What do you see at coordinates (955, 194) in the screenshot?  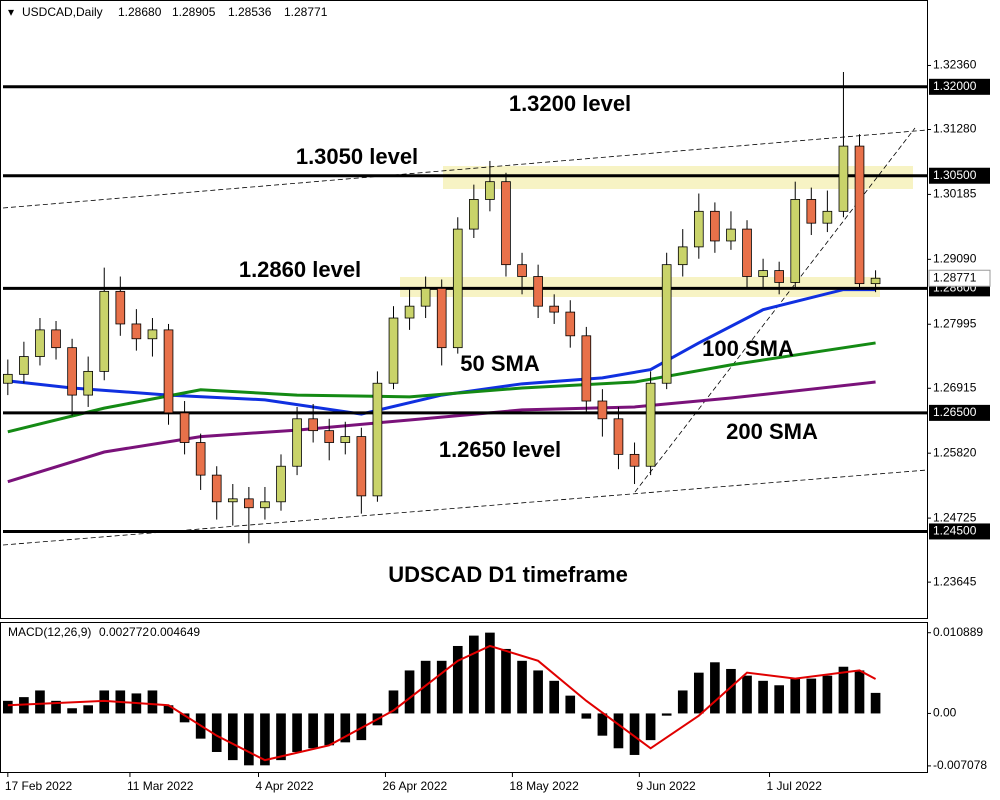 I see `y-tick-label: 1.30185` at bounding box center [955, 194].